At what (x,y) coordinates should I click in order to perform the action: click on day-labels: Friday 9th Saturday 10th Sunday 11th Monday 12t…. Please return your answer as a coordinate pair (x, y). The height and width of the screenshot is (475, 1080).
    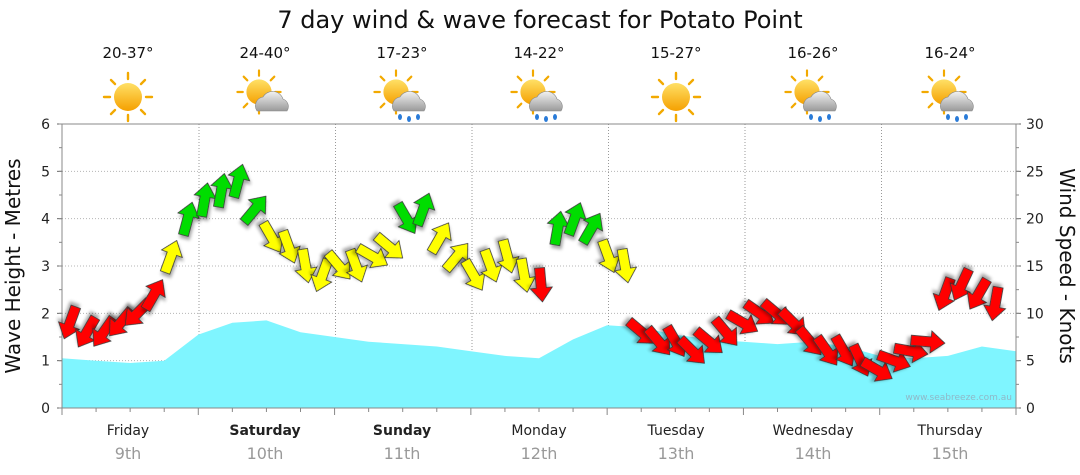
    Looking at the image, I should click on (545, 443).